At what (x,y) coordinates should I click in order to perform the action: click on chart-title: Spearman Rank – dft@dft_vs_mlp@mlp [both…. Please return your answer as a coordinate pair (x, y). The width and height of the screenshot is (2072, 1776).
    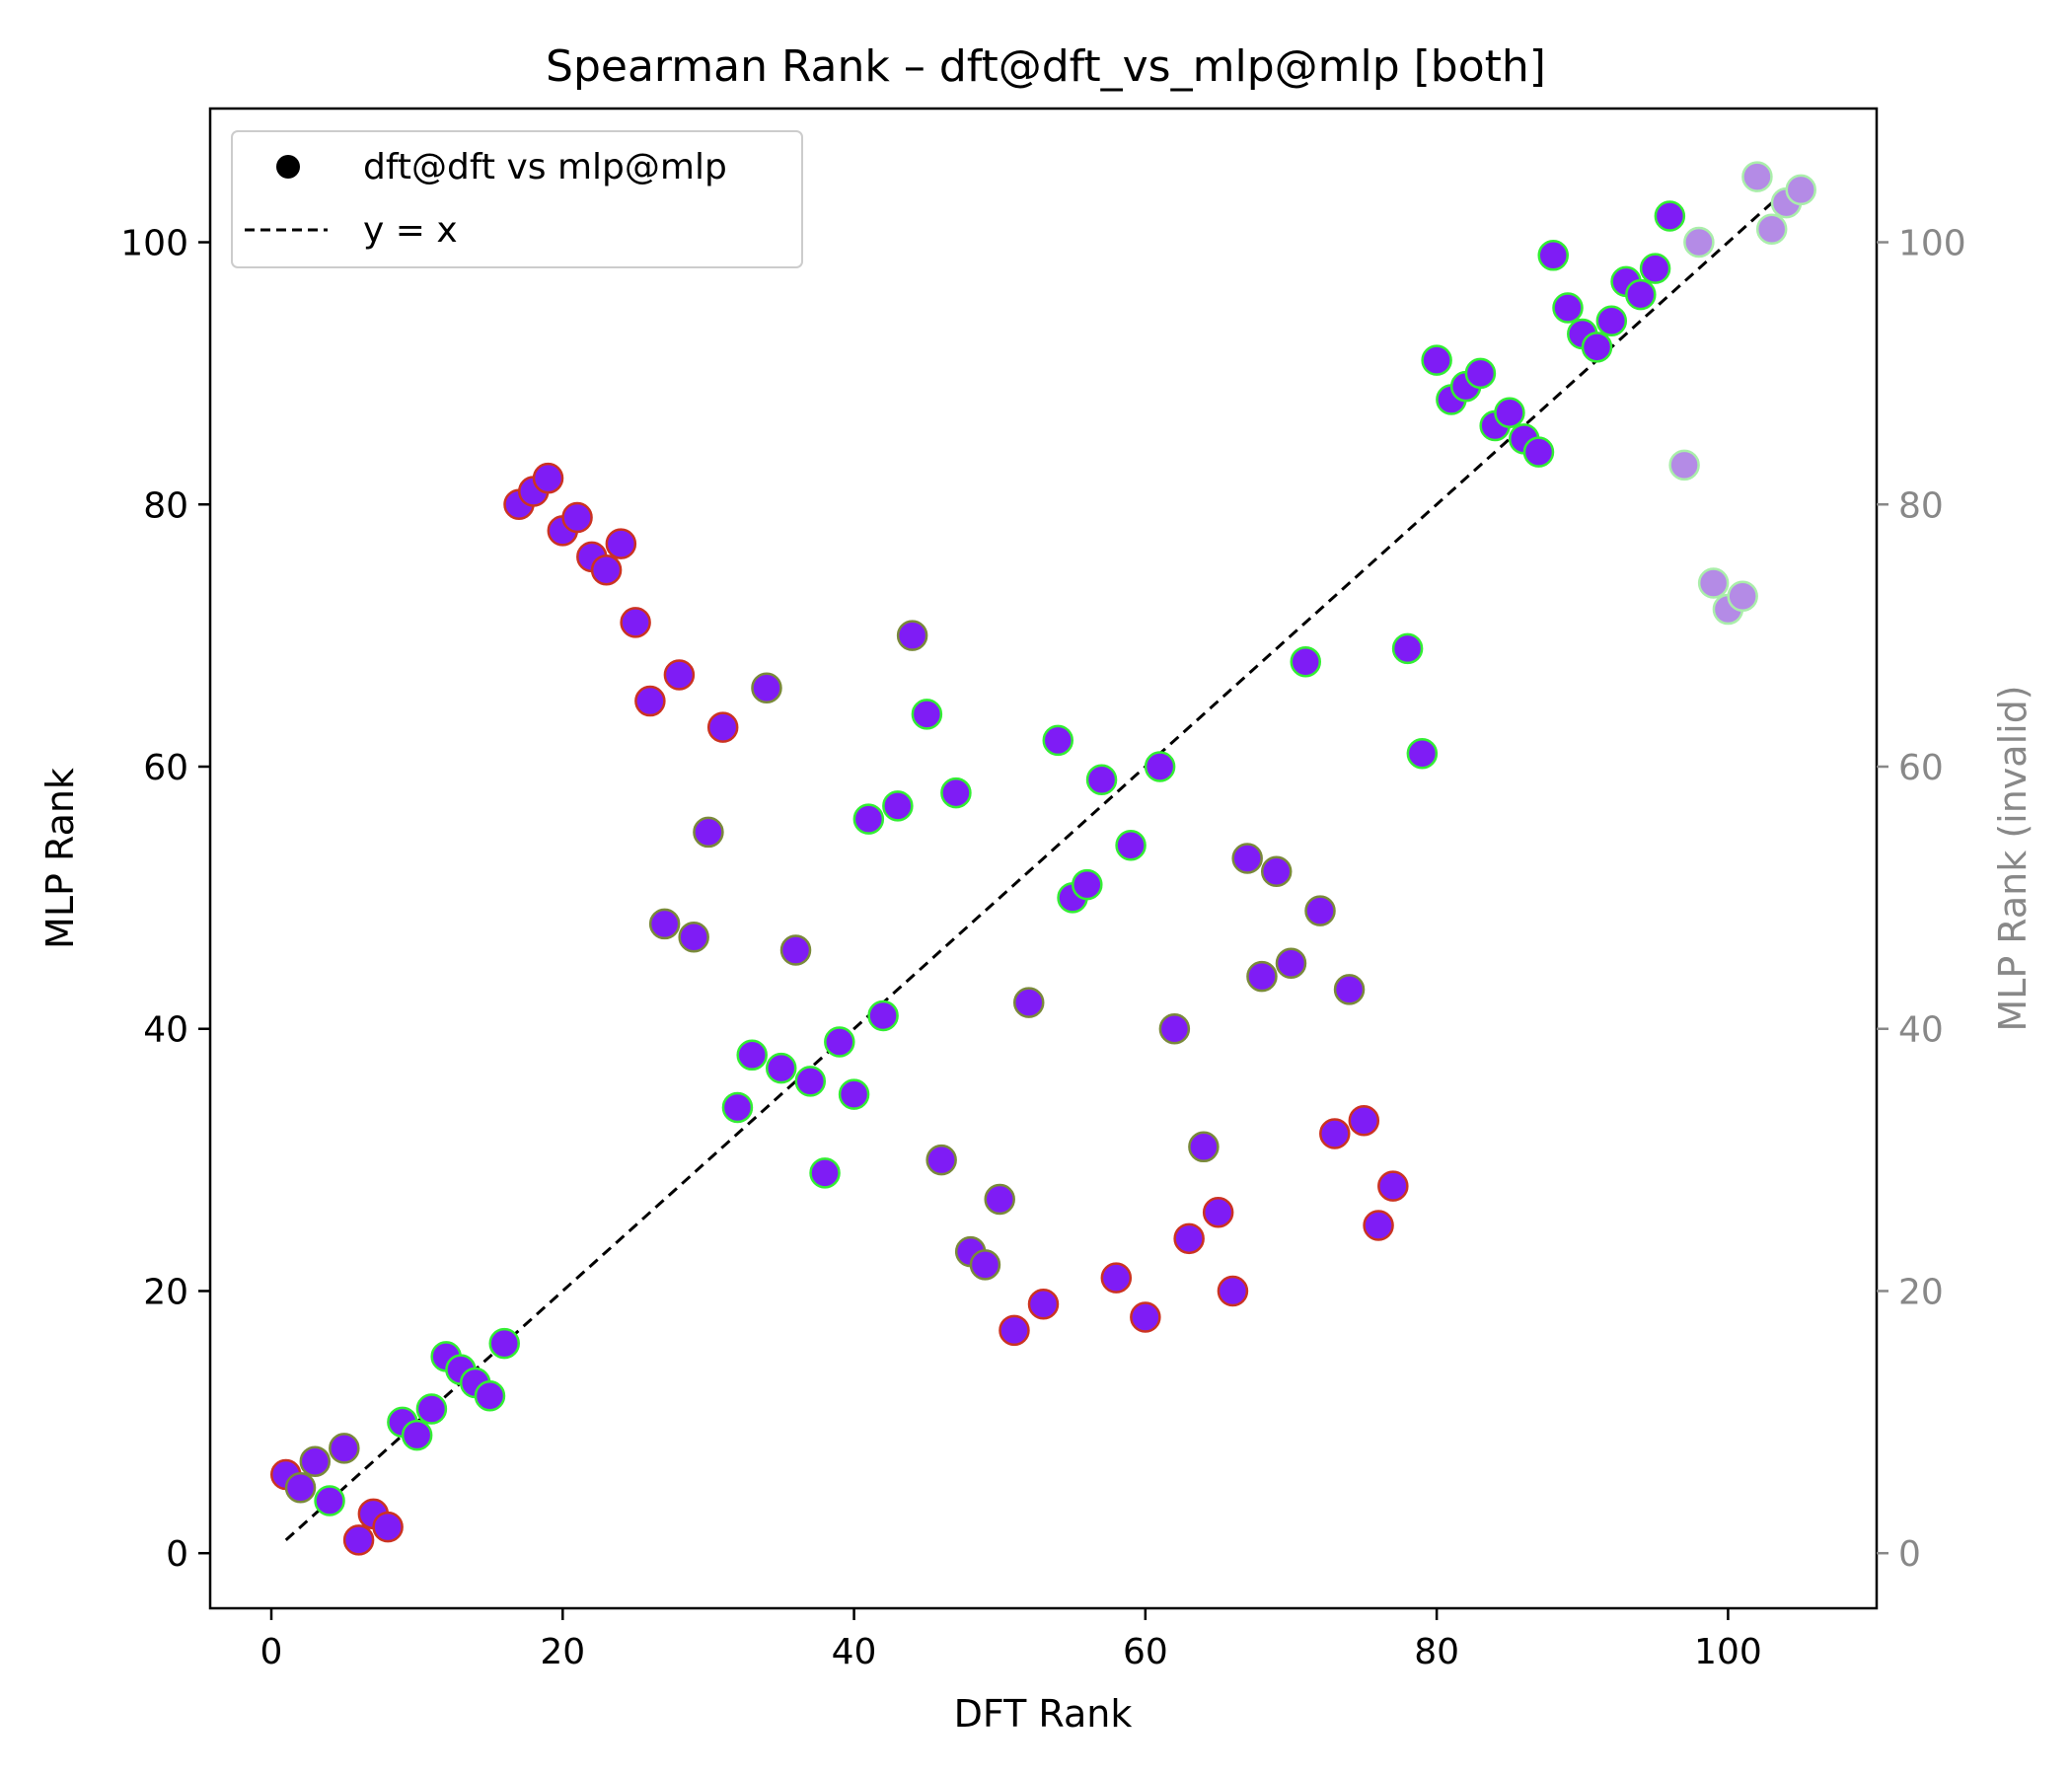
    Looking at the image, I should click on (1046, 67).